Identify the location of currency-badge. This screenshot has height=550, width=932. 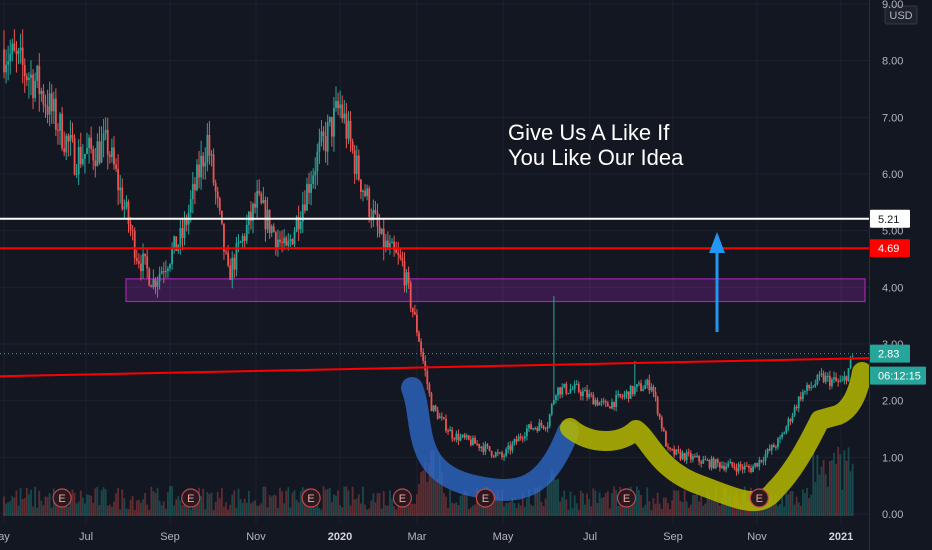
(901, 15).